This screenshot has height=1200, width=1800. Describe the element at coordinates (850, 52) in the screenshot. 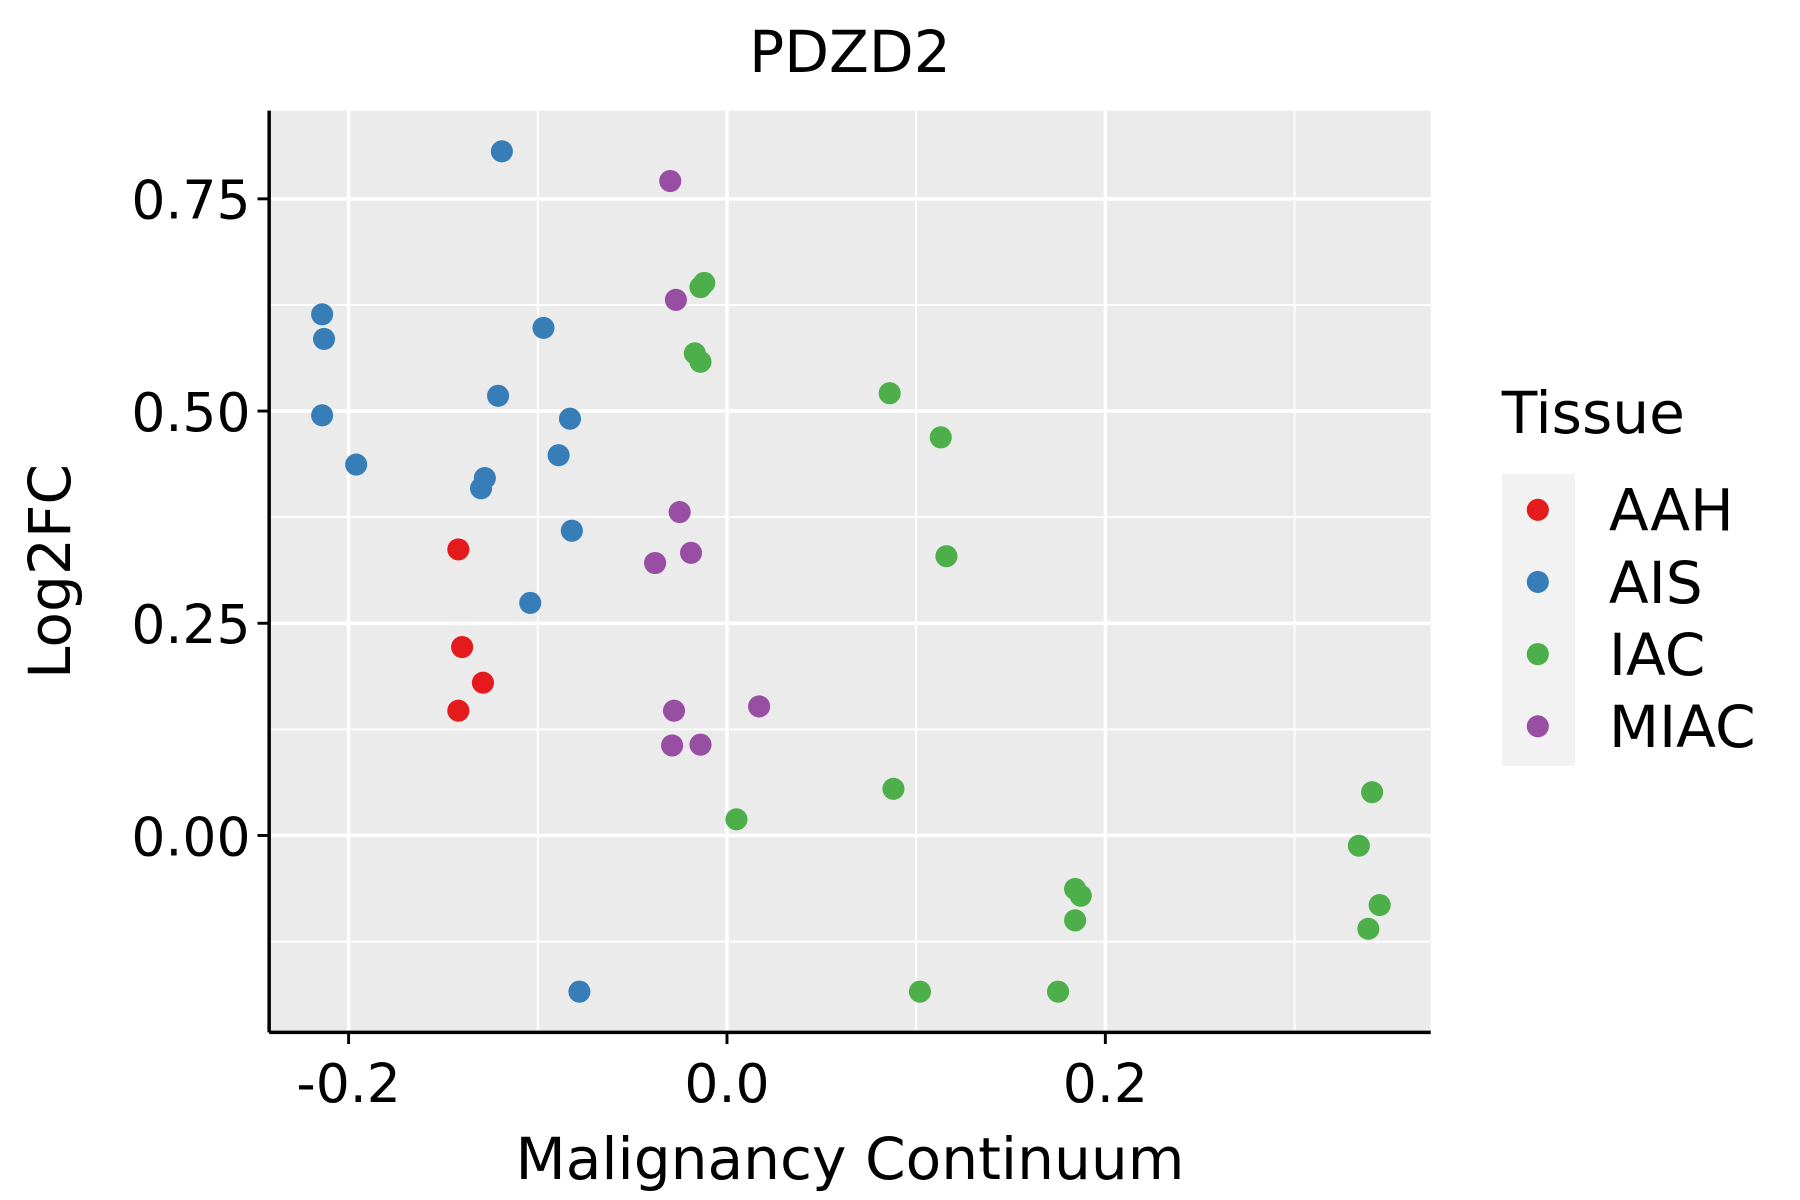

I see `chart-title: PDZD2` at that location.